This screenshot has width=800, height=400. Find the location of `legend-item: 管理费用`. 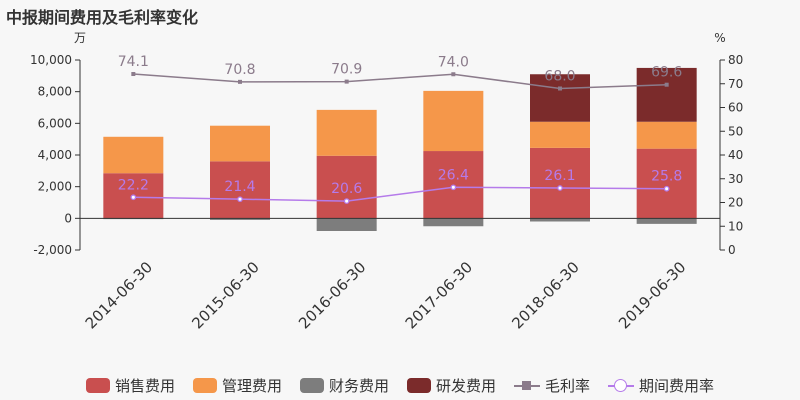

legend-item: 管理费用 is located at coordinates (237, 385).